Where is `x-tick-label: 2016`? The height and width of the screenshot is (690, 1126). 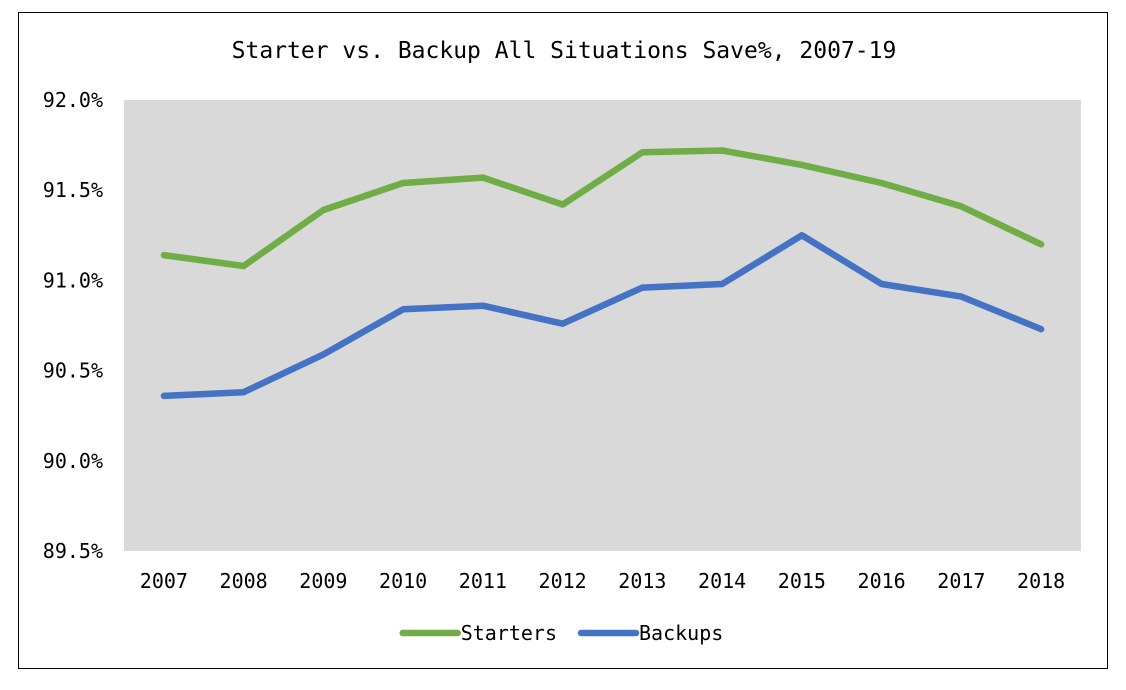 x-tick-label: 2016 is located at coordinates (882, 581).